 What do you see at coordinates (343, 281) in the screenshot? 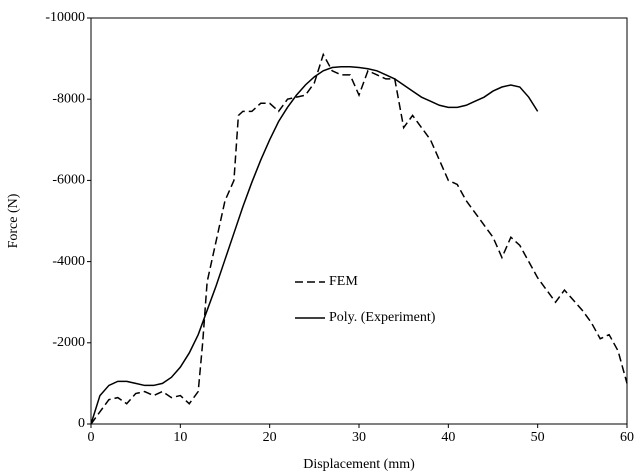
I see `legend-label: FEM` at bounding box center [343, 281].